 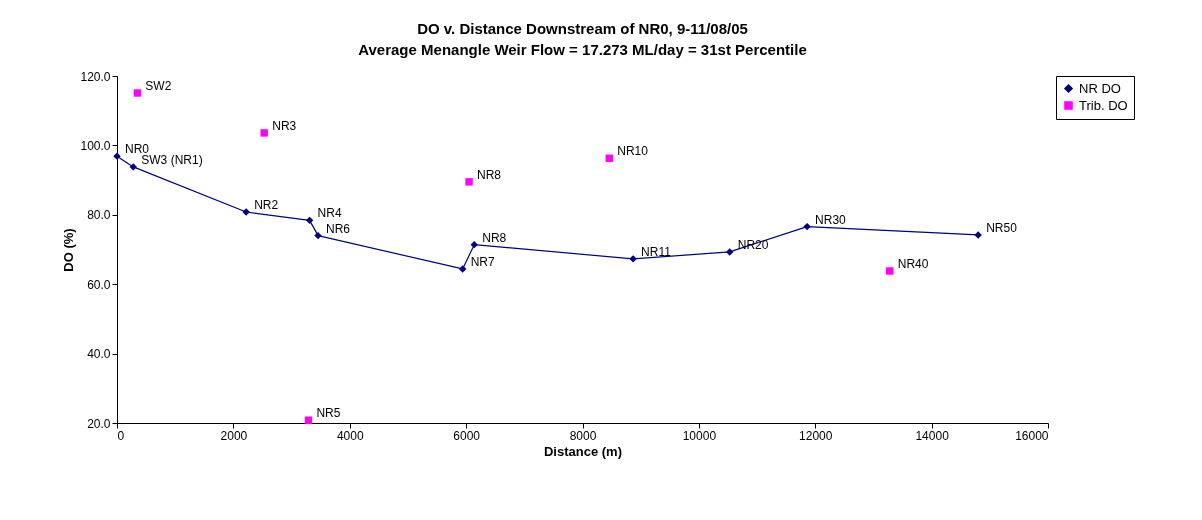 I want to click on annotation: NR11, so click(x=656, y=251).